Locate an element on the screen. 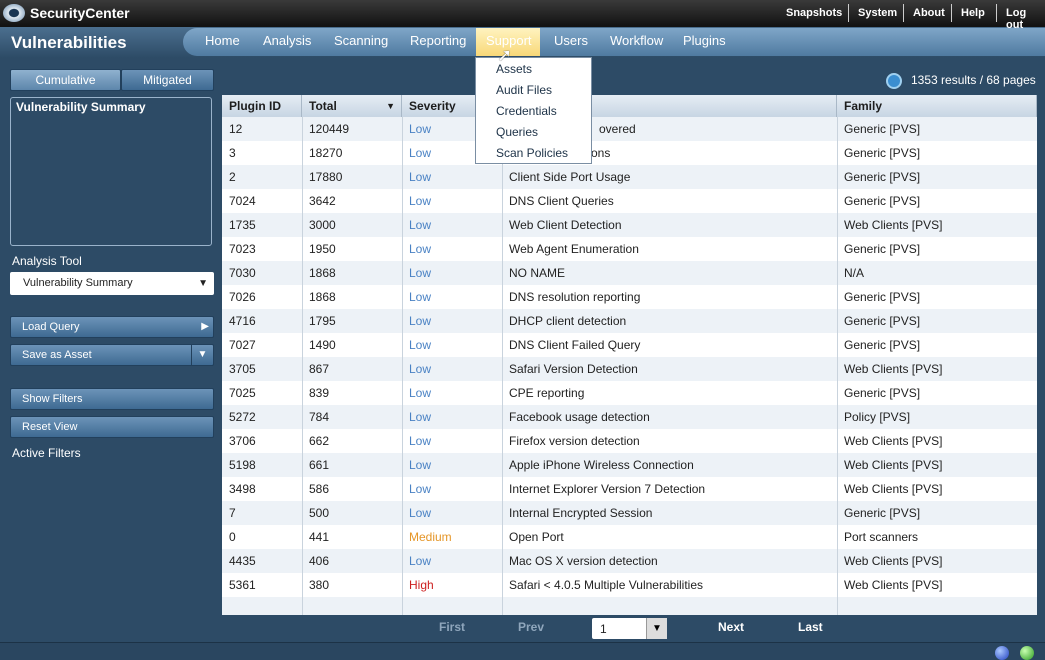 This screenshot has height=660, width=1045. tab-mitigated: Mitigated is located at coordinates (167, 80).